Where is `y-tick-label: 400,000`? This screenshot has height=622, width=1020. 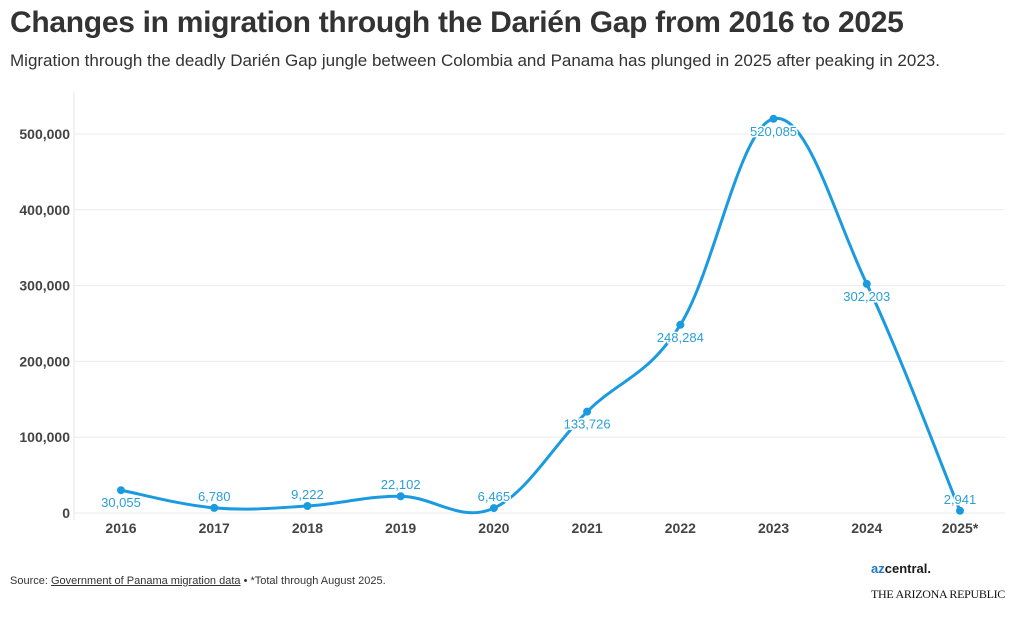 y-tick-label: 400,000 is located at coordinates (44, 210).